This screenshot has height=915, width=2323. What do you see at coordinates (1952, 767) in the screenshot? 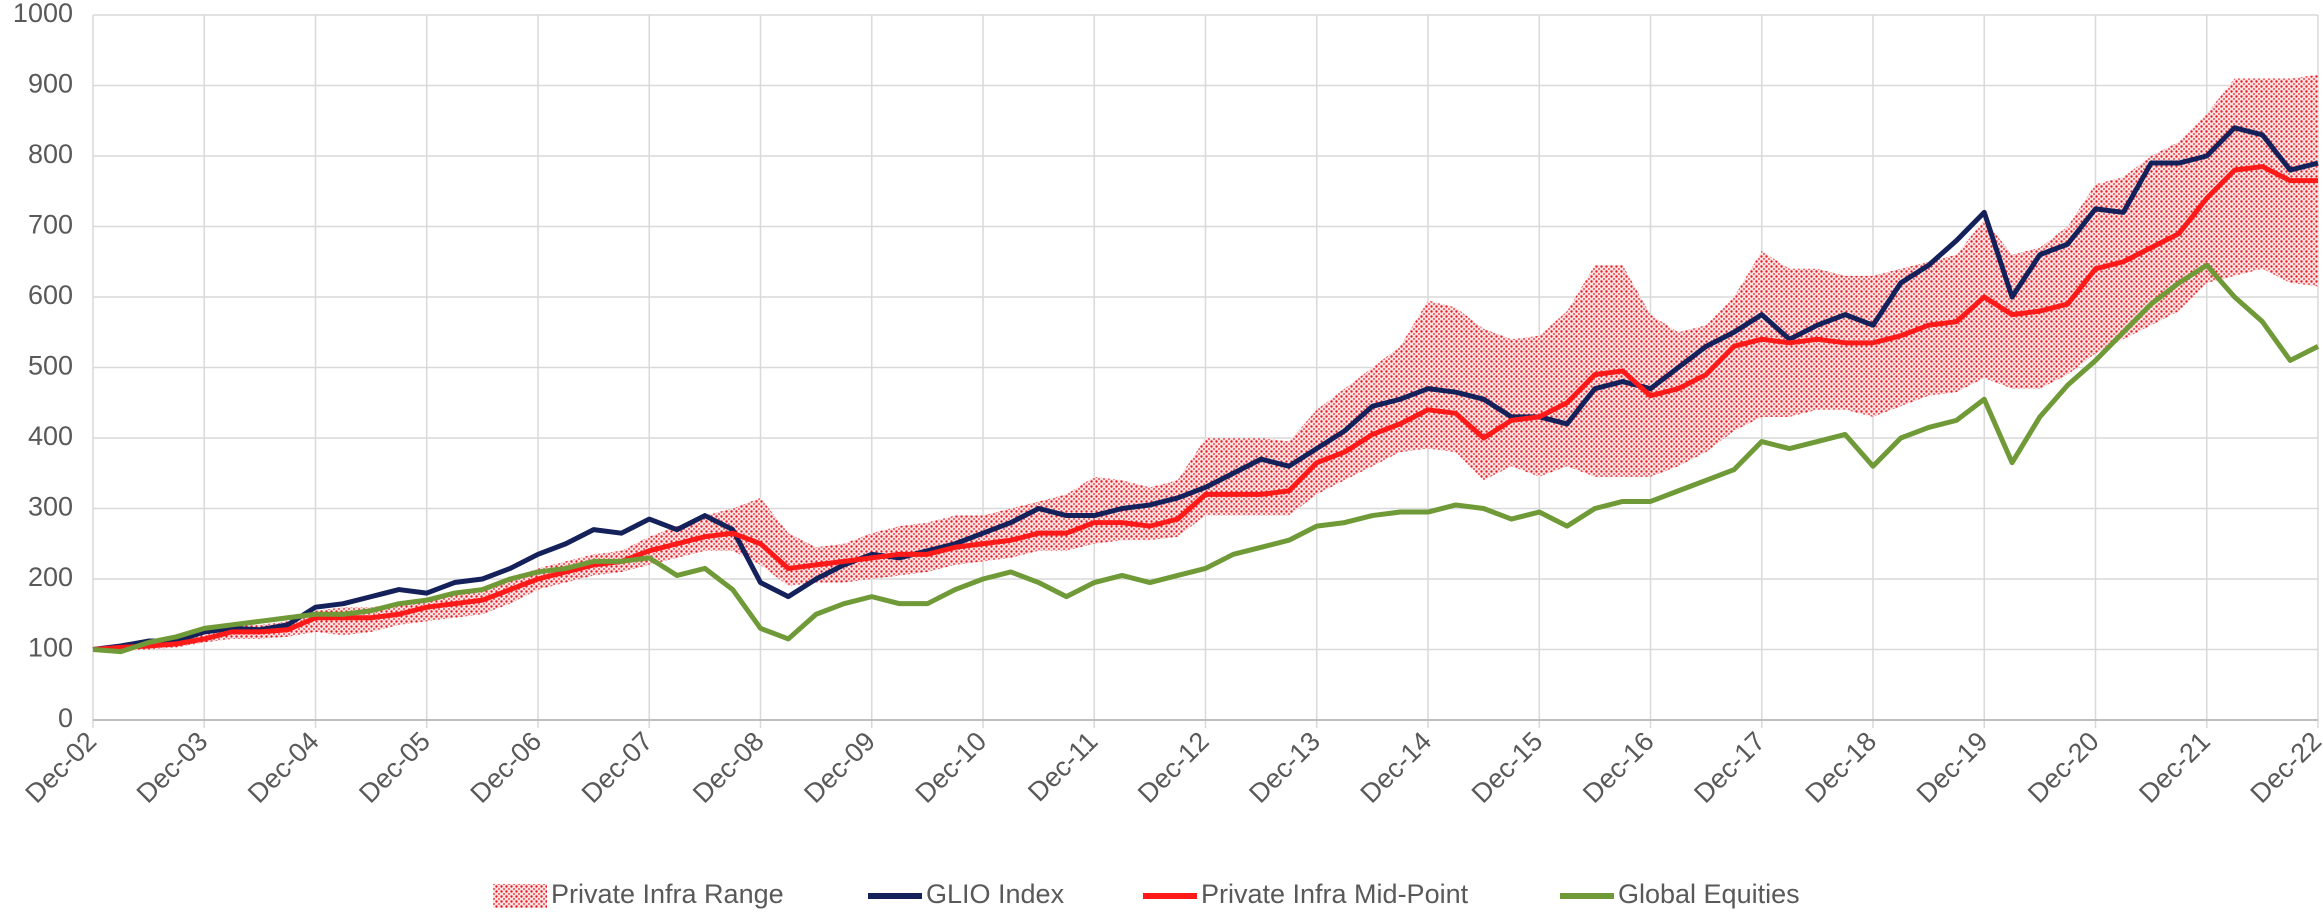
I see `x-tick-label: Dec-19` at bounding box center [1952, 767].